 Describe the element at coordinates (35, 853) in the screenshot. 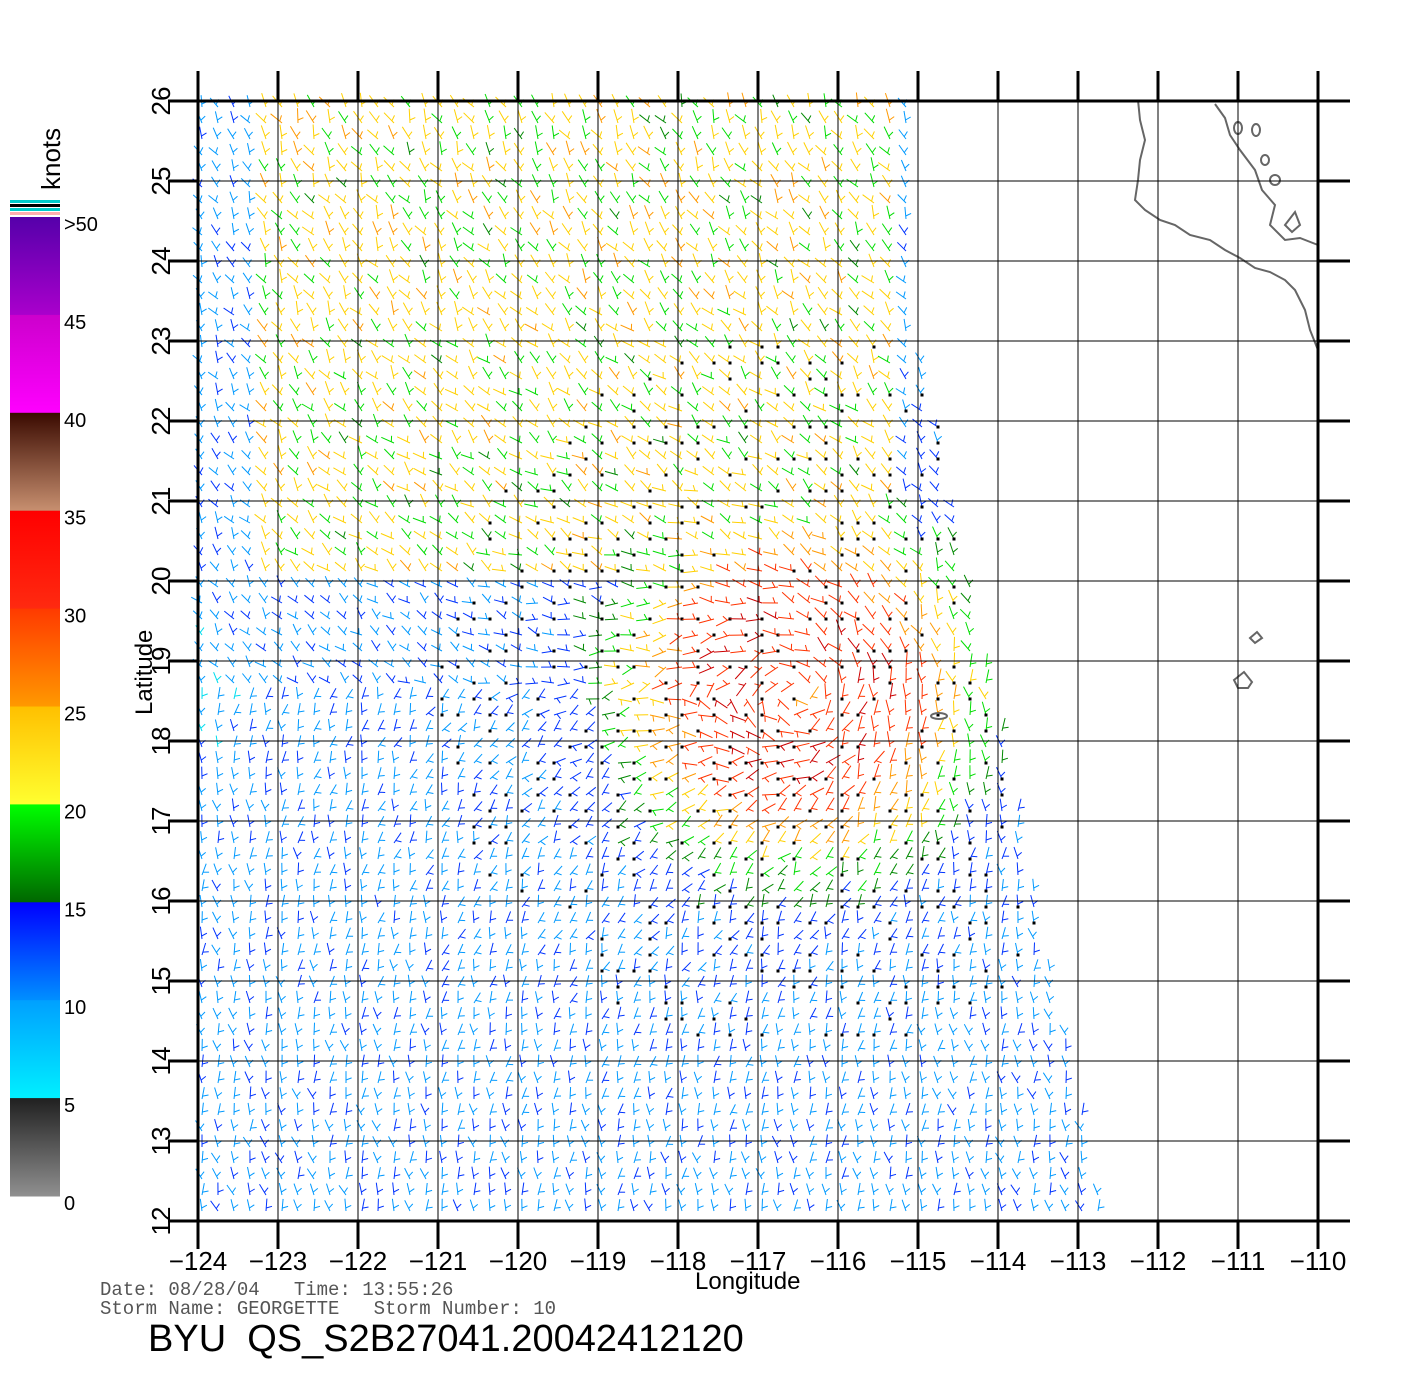

I see `colorbar-band` at that location.